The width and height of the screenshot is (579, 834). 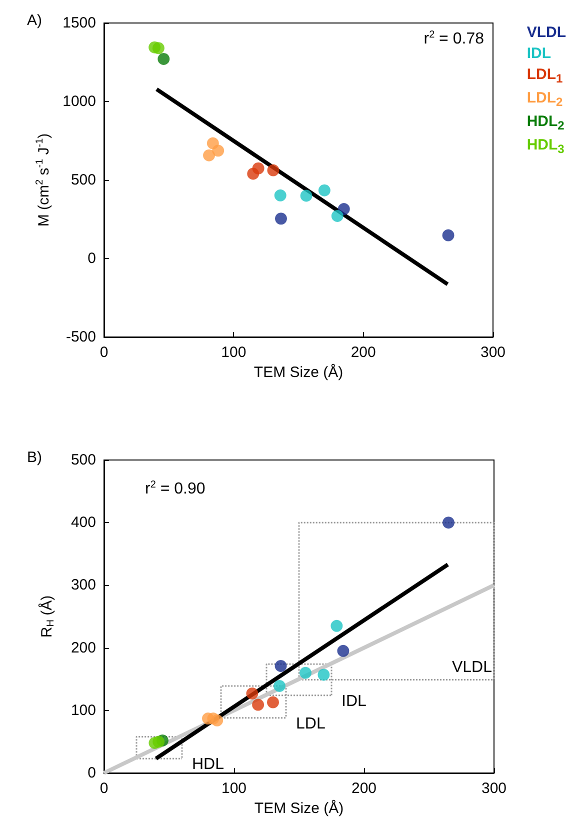 I want to click on y-tick-label: 1500, so click(x=79, y=23).